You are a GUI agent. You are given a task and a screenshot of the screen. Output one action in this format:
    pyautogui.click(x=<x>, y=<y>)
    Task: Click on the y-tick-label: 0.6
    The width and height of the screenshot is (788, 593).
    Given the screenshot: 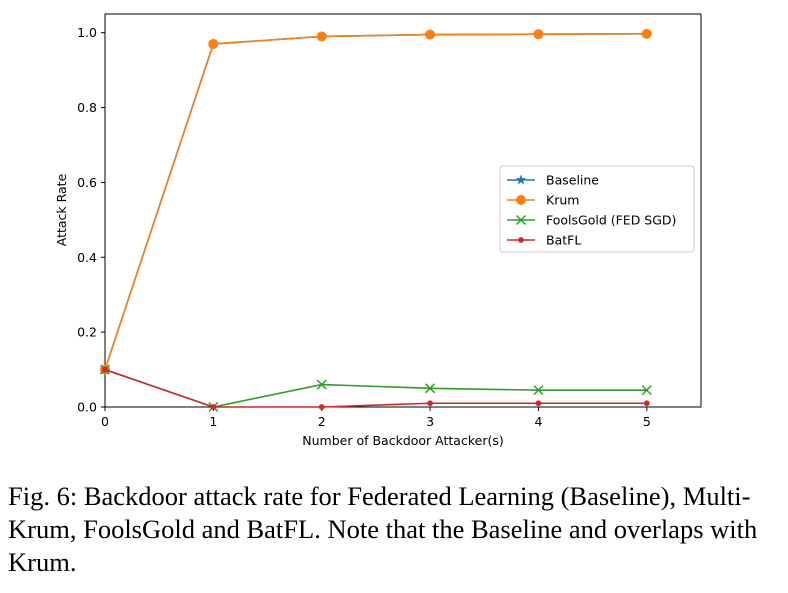 What is the action you would take?
    pyautogui.click(x=87, y=182)
    